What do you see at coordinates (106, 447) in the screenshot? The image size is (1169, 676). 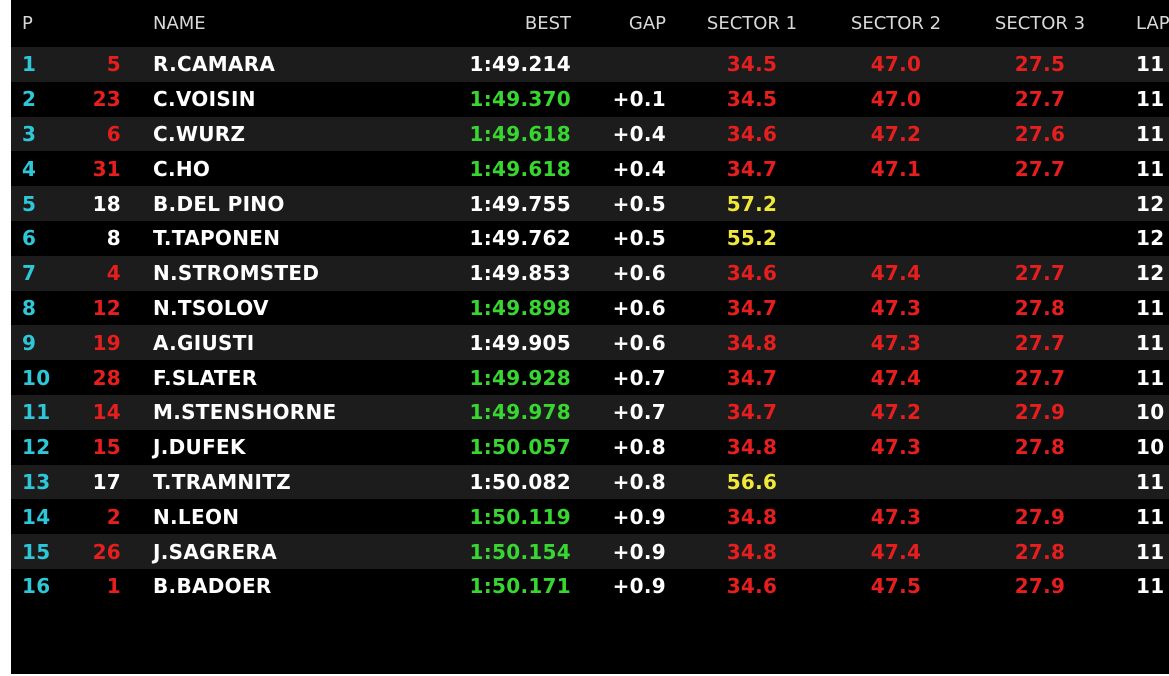 I see `car-number-cell: 15` at bounding box center [106, 447].